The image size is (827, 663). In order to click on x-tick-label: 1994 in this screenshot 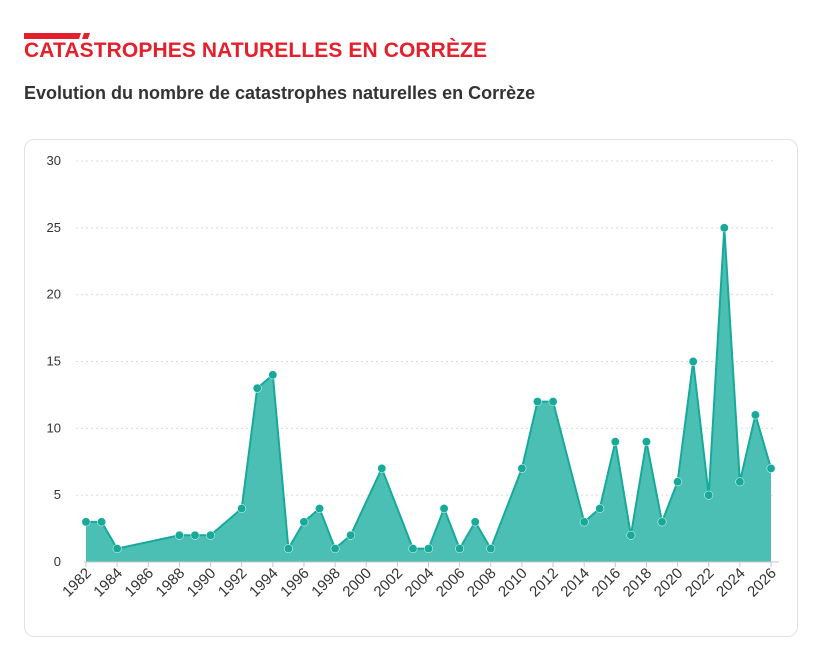, I will do `click(264, 583)`.